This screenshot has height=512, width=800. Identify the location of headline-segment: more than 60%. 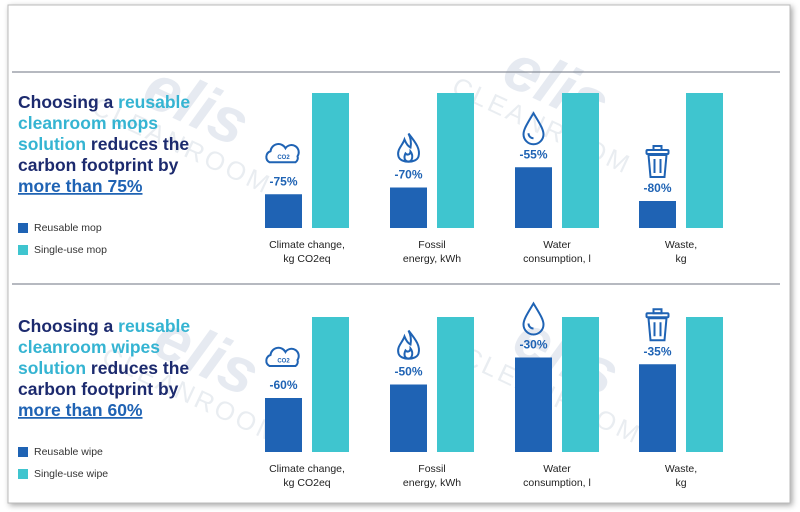
(80, 410).